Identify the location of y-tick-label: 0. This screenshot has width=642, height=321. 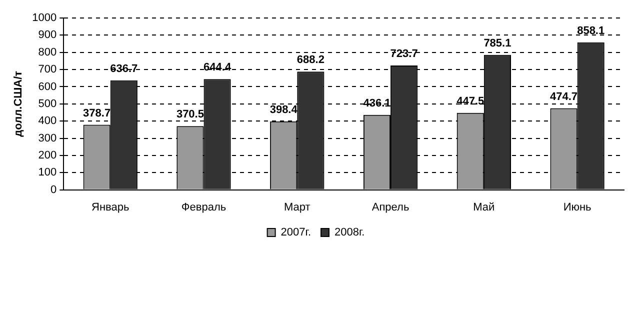
(53, 190).